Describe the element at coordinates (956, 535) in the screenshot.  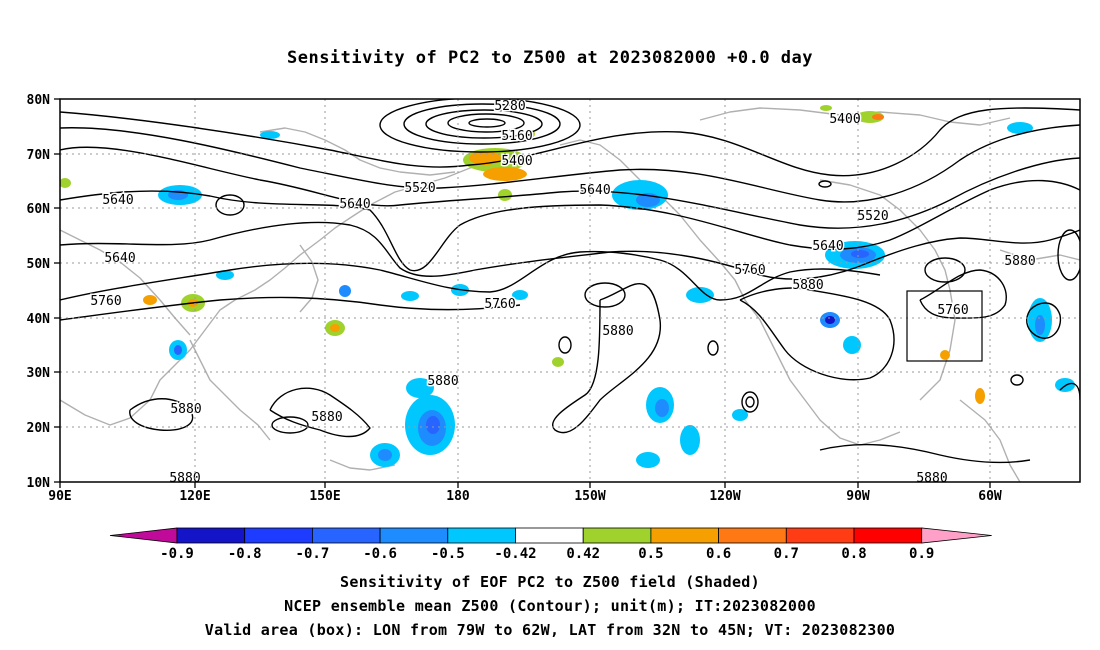
I see `colorbar-arrow-high` at that location.